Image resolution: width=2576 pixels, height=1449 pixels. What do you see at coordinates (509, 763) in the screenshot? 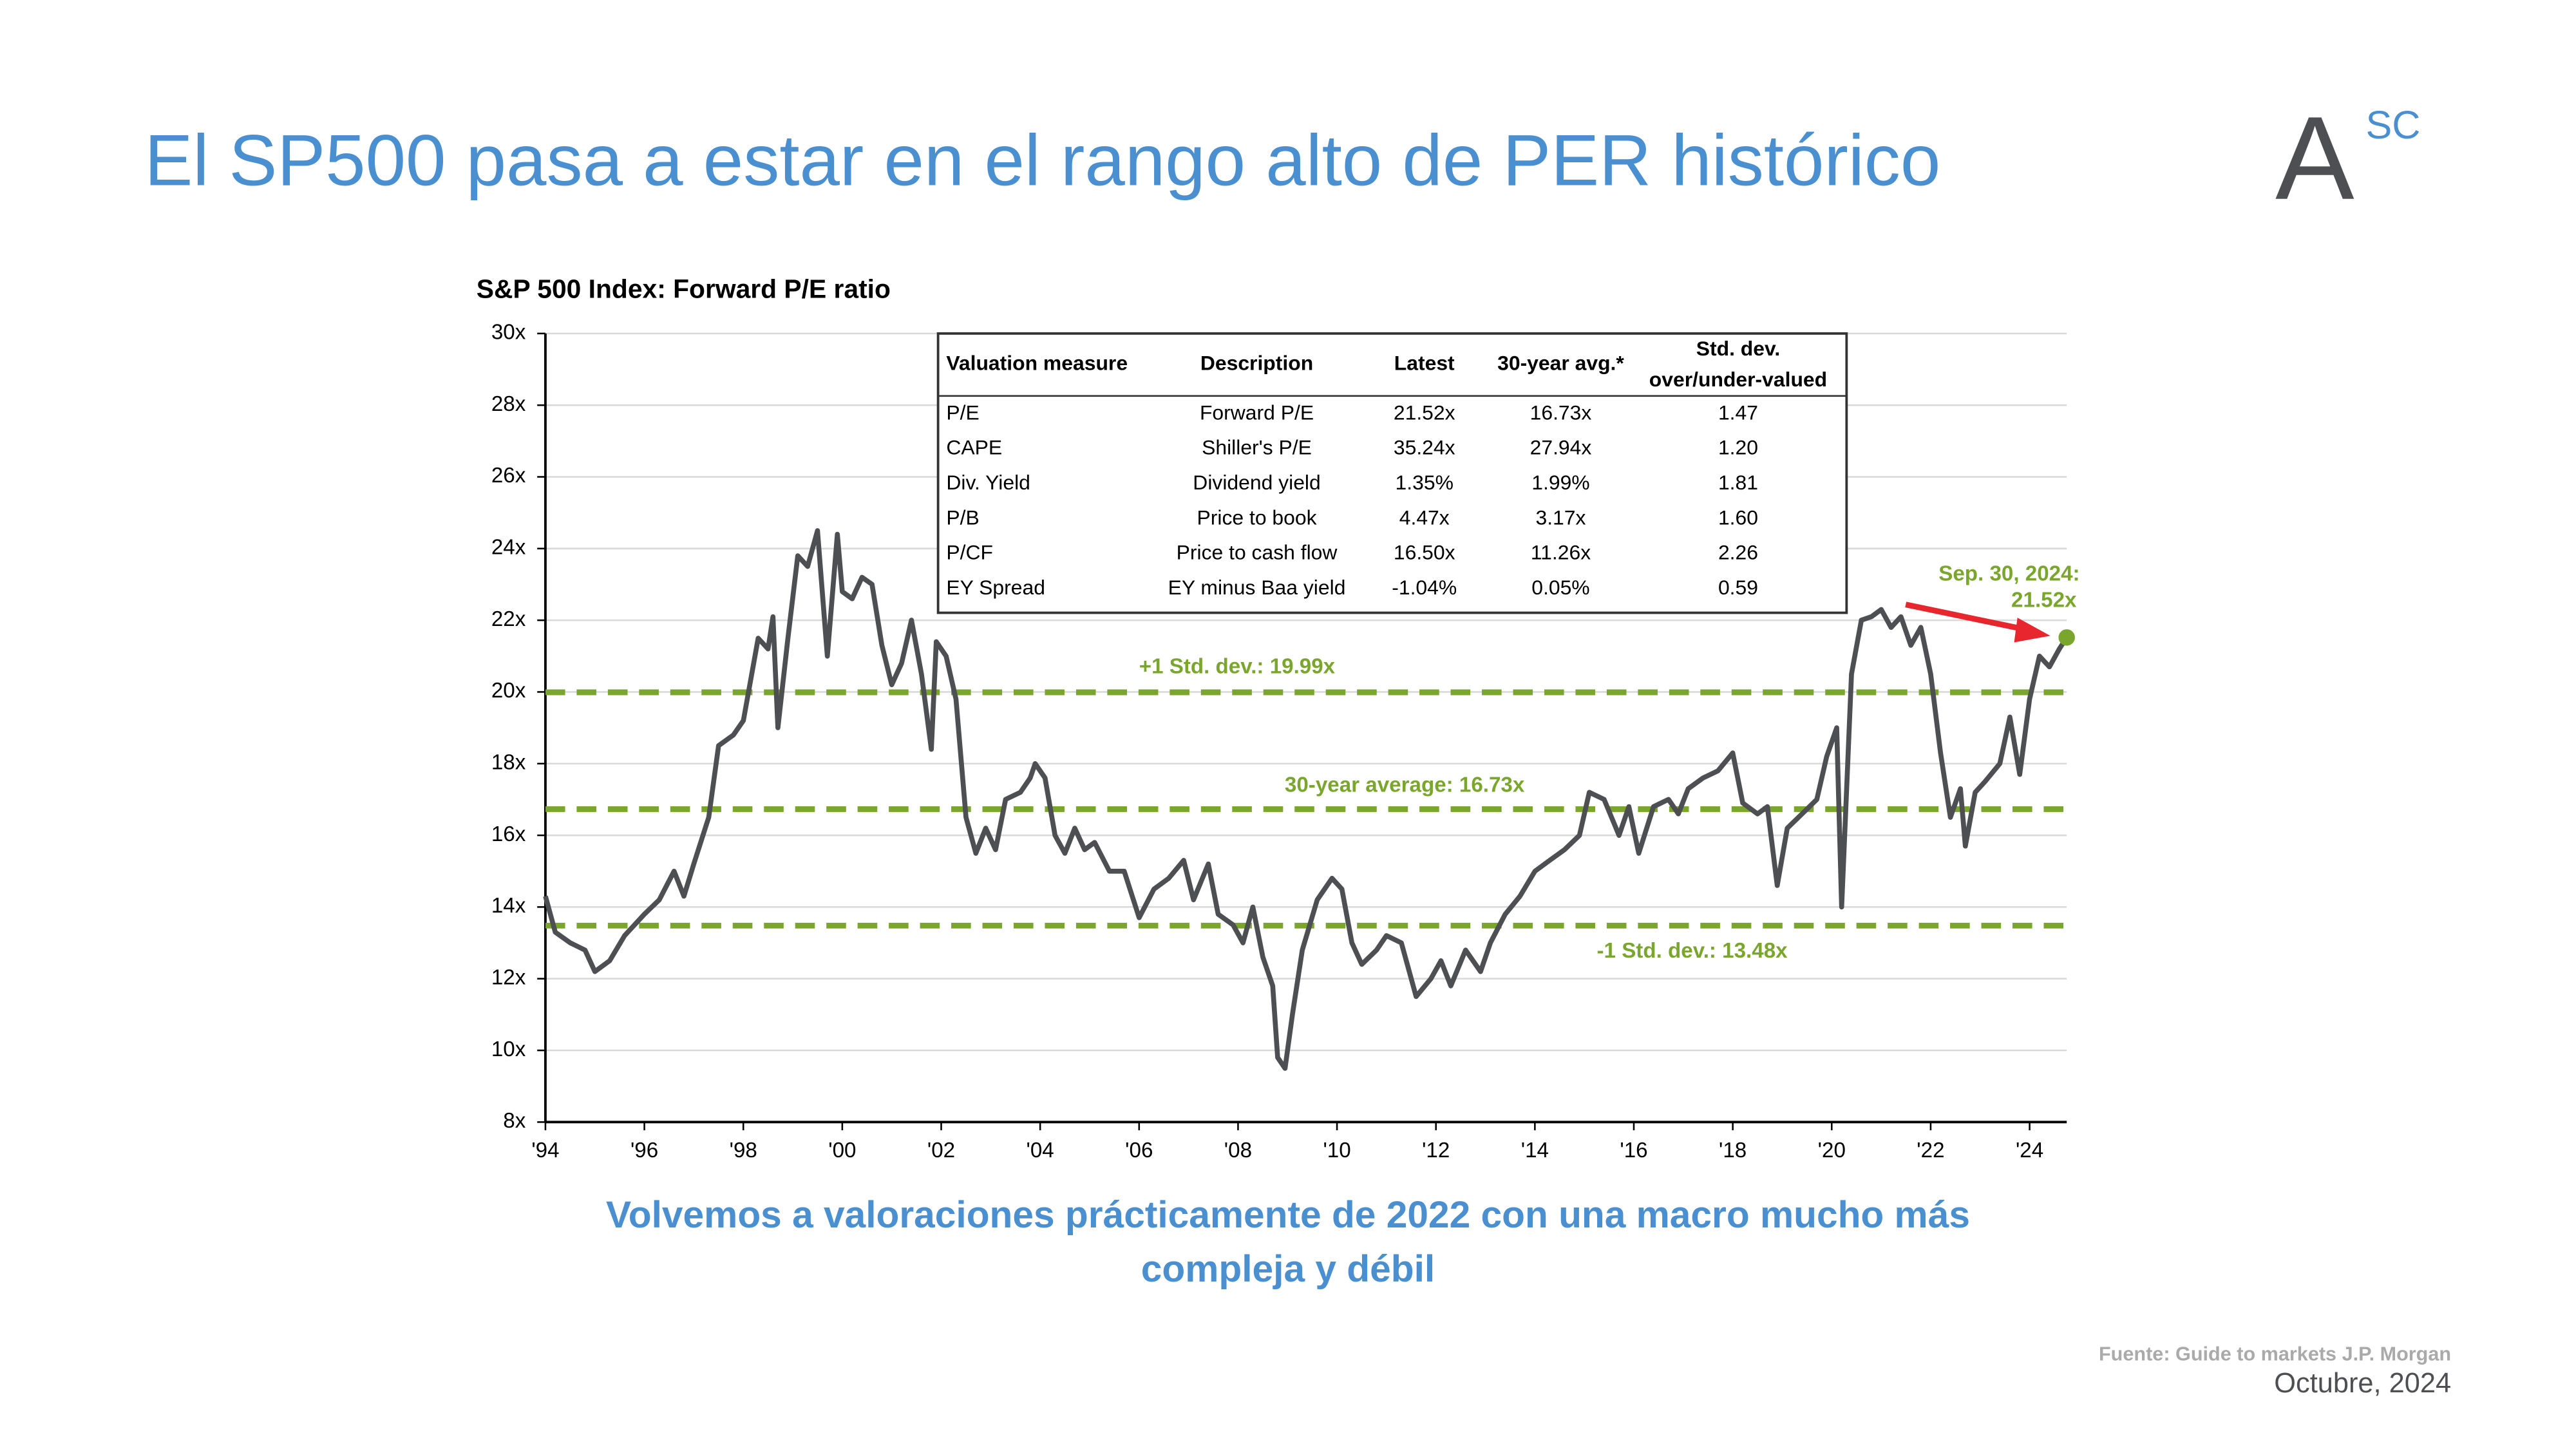
I see `y-tick-label: 18x` at bounding box center [509, 763].